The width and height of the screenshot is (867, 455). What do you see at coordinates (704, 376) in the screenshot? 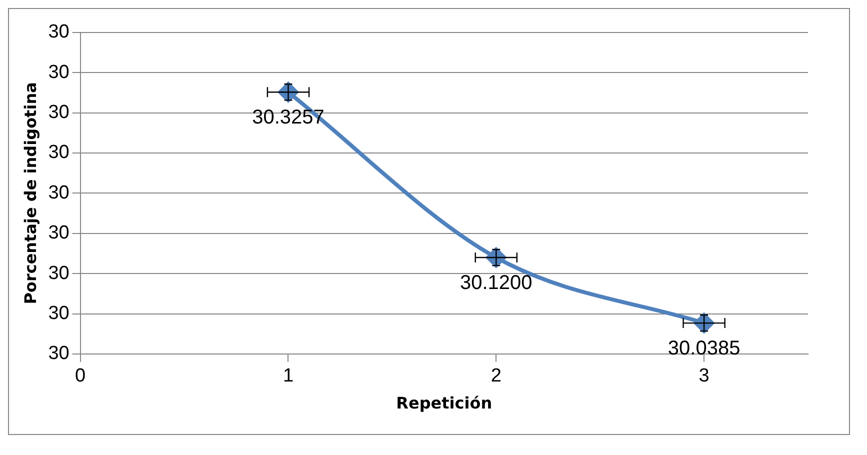
I see `x-tick-label: 3` at bounding box center [704, 376].